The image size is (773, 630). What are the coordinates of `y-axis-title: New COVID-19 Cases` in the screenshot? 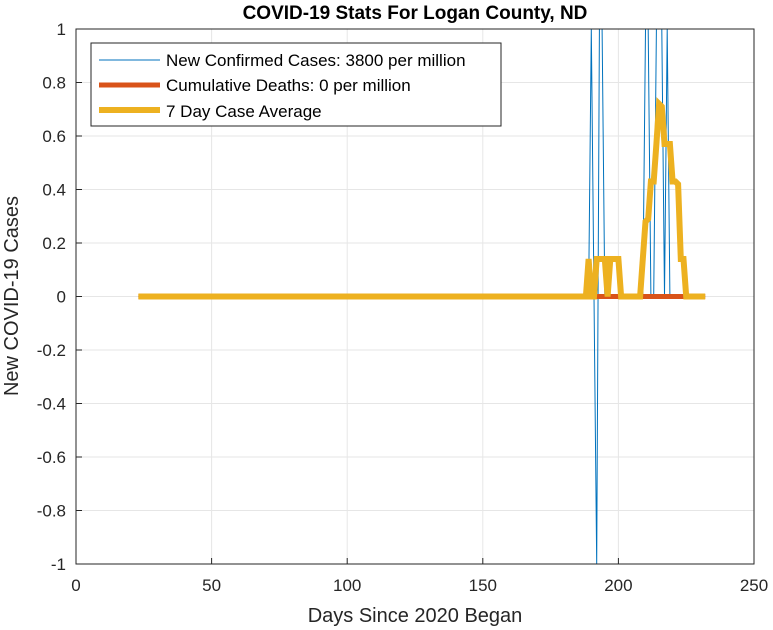 It's located at (12, 296).